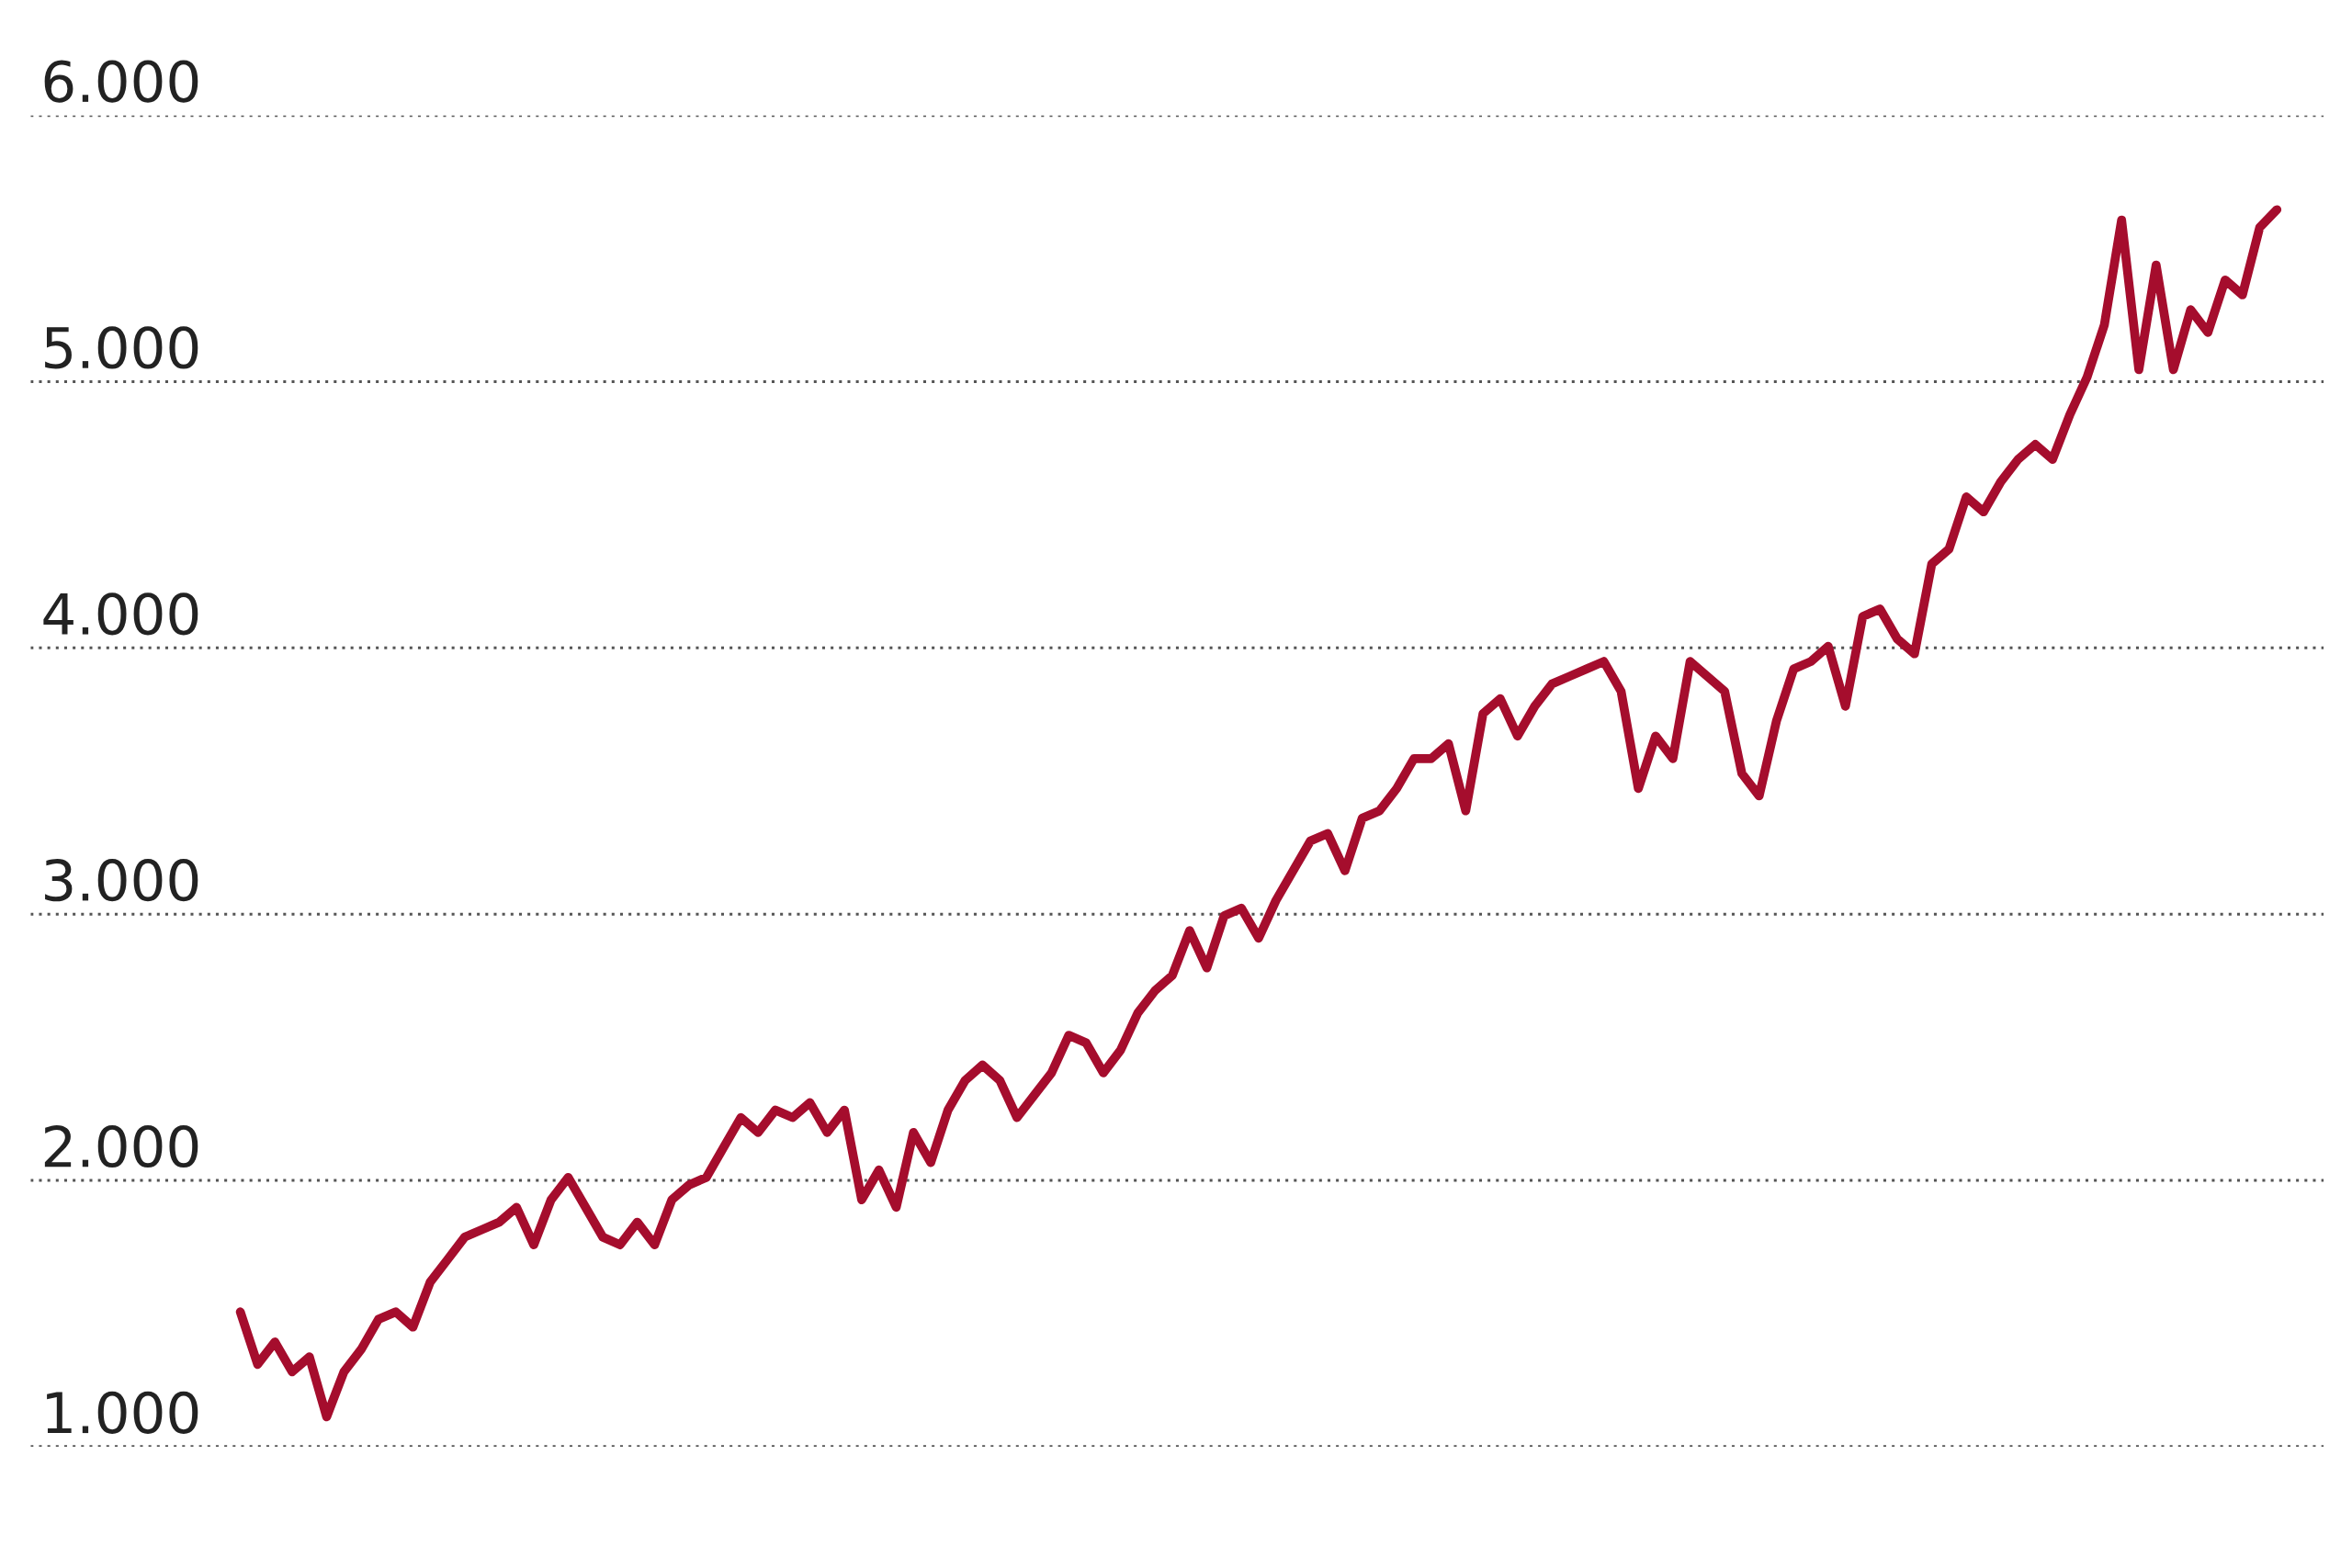  What do you see at coordinates (121, 881) in the screenshot?
I see `y-tick-label: 3.000` at bounding box center [121, 881].